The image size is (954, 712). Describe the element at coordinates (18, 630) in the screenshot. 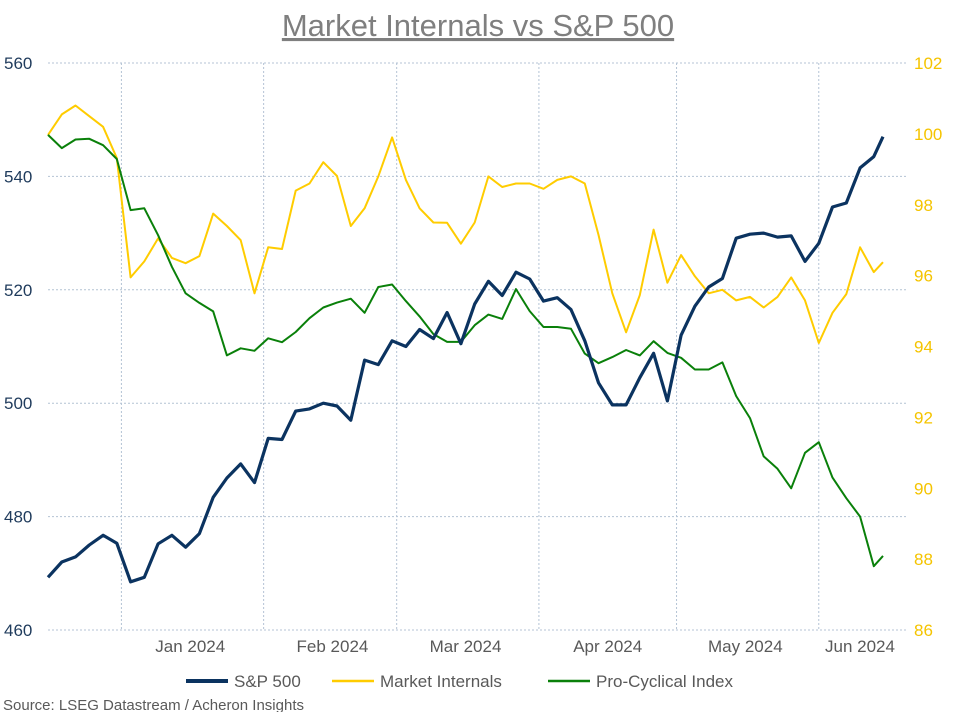

I see `left-axis-tick-label: 460` at that location.